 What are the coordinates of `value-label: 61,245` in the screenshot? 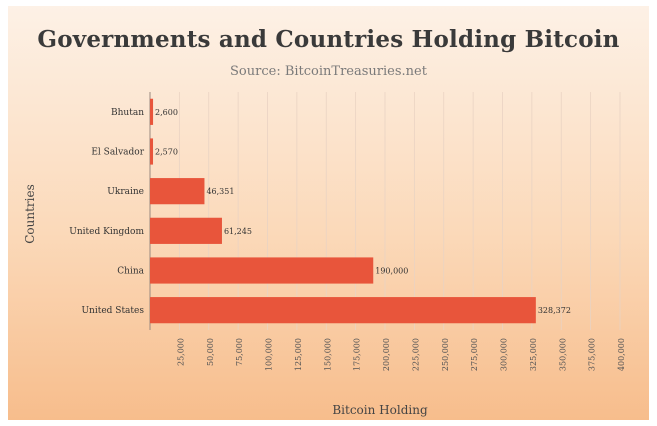 It's located at (238, 231).